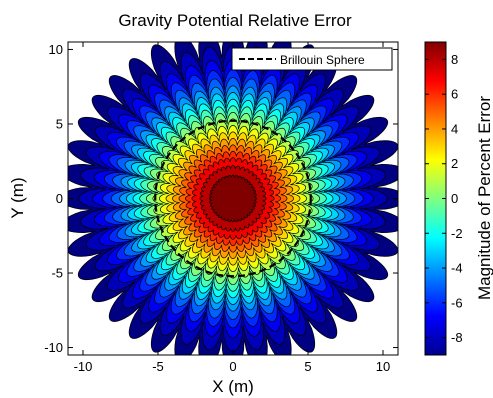 The height and width of the screenshot is (398, 493). What do you see at coordinates (57, 273) in the screenshot?
I see `y-tick-label: -5` at bounding box center [57, 273].